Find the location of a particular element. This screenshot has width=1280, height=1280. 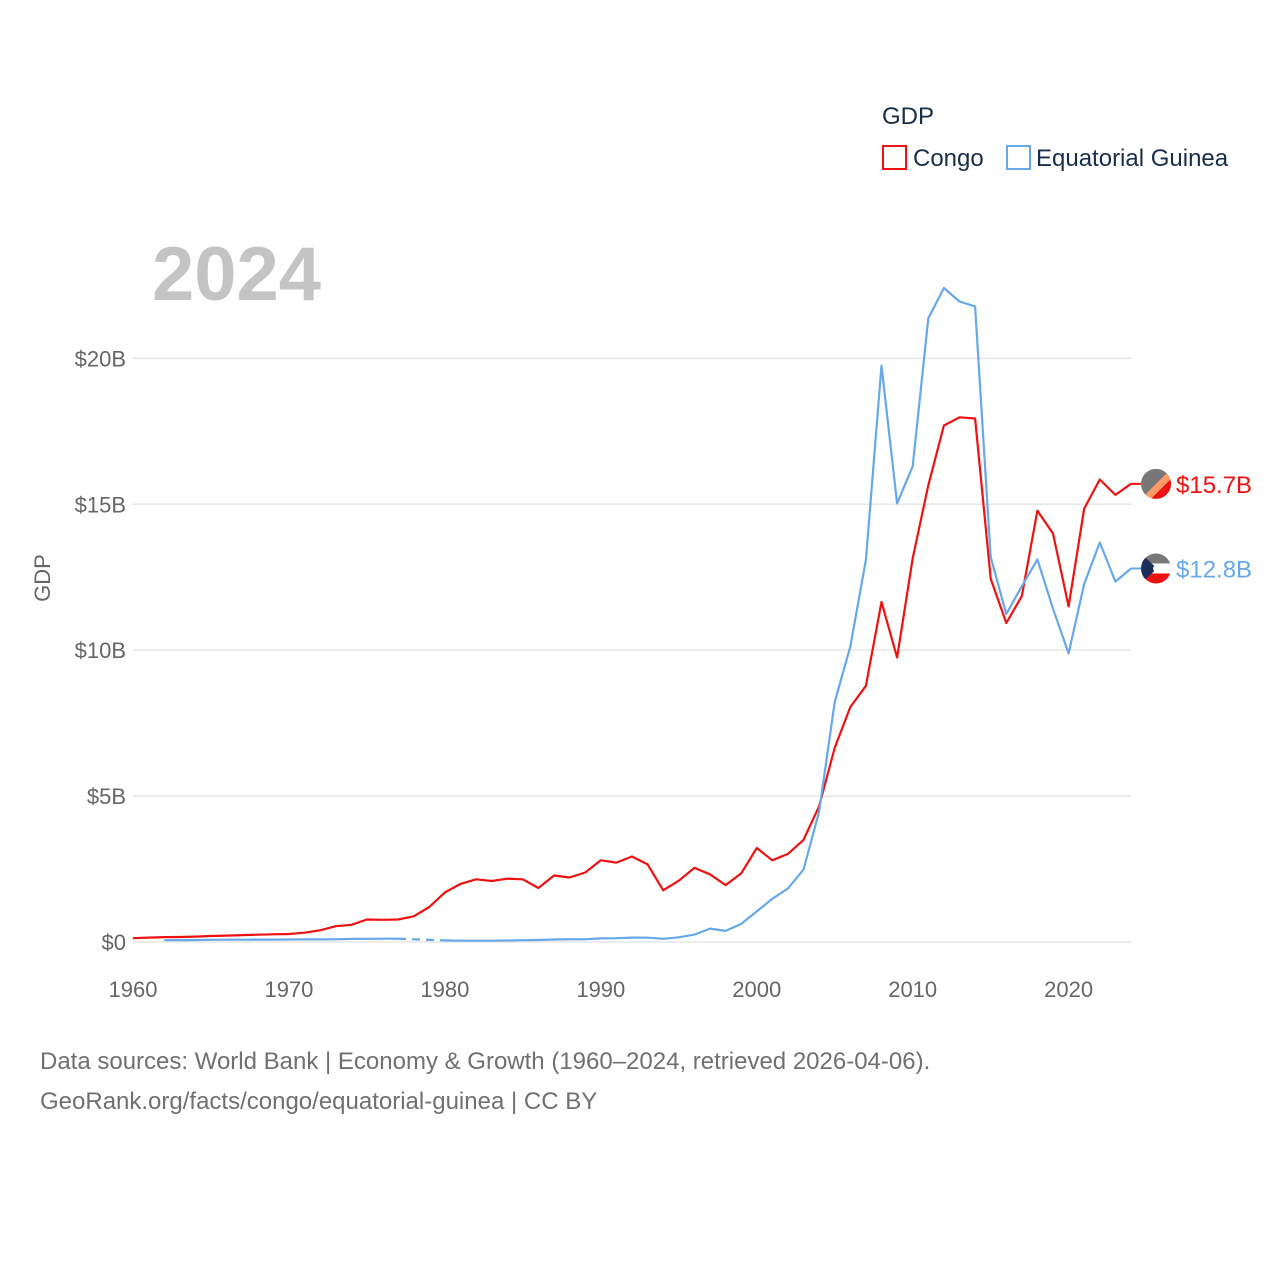

legend-label-congo: Congo is located at coordinates (948, 158).